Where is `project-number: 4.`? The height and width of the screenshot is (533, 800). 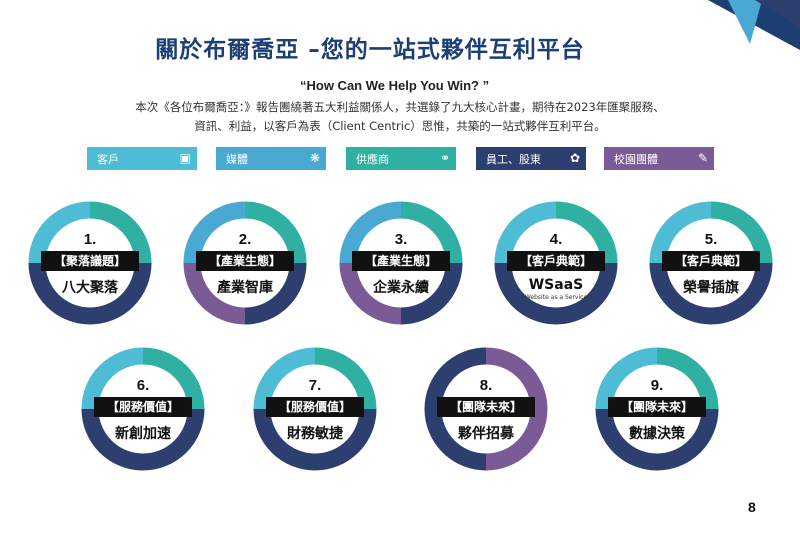 project-number: 4. is located at coordinates (556, 239).